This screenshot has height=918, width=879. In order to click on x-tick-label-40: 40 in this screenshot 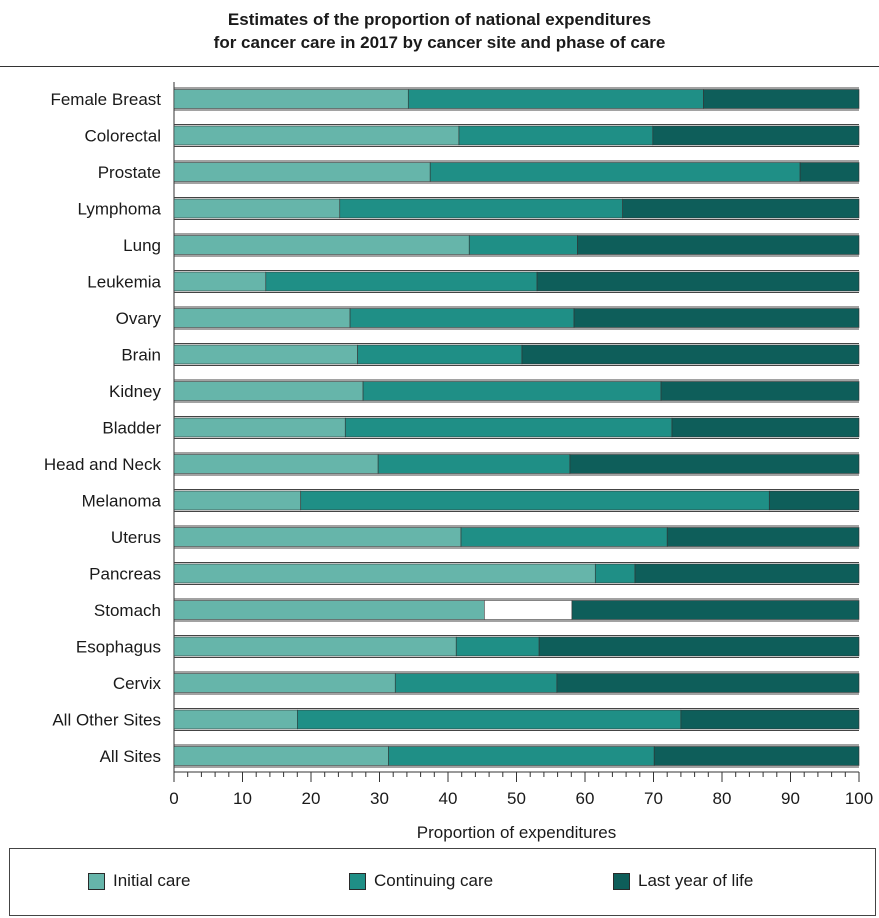, I will do `click(448, 798)`.